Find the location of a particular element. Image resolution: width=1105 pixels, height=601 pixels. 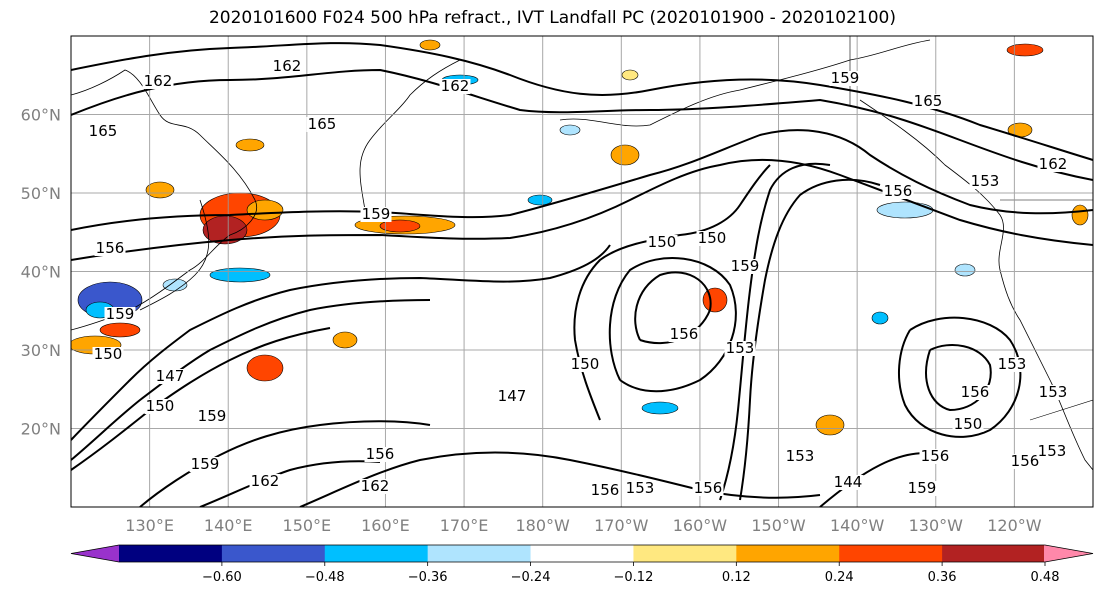

contour-label: 147 is located at coordinates (512, 396).